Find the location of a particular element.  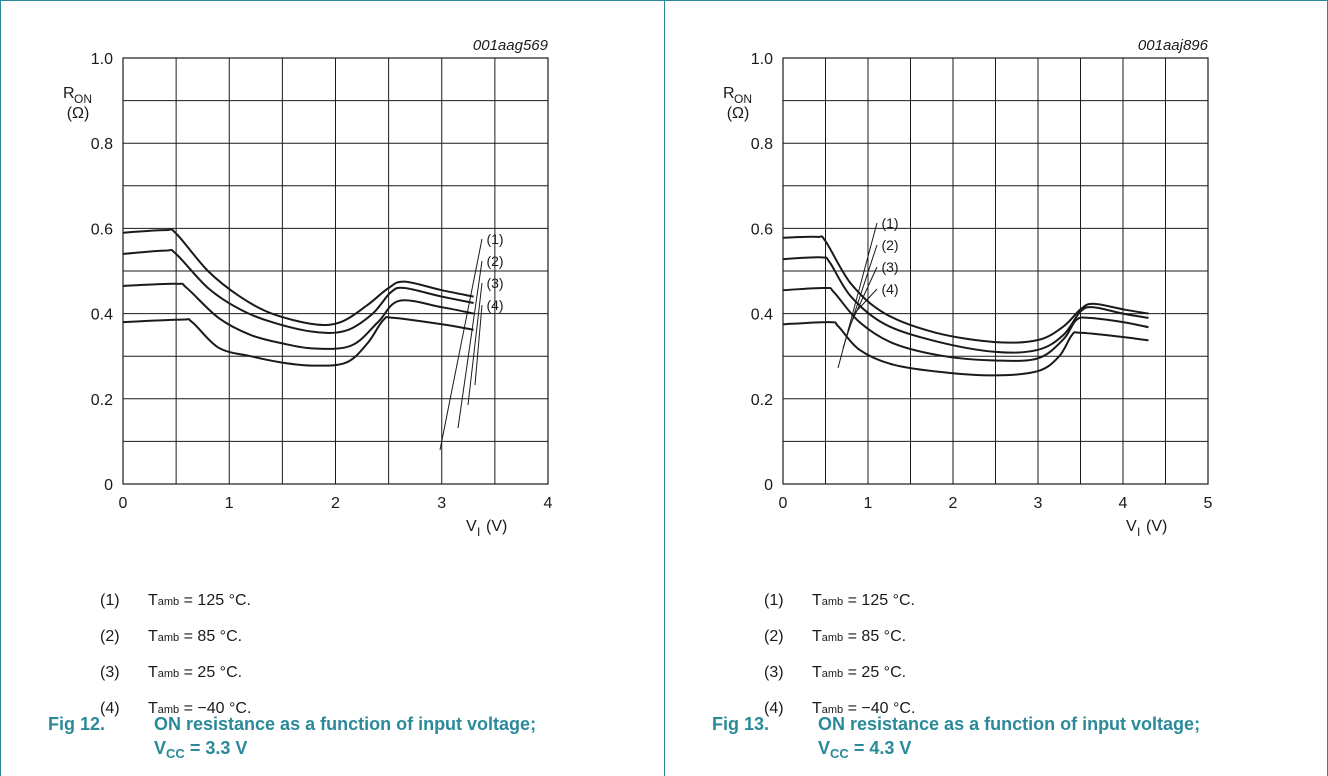

y-tick-label: 0.4 is located at coordinates (102, 315).